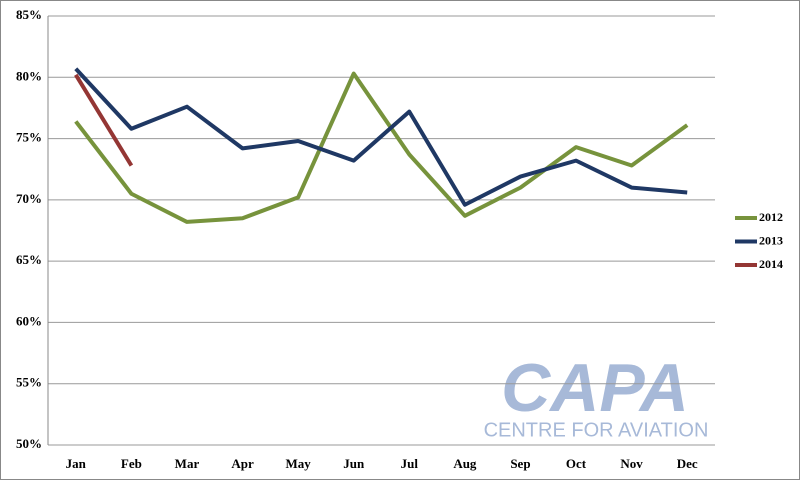  What do you see at coordinates (187, 463) in the screenshot?
I see `x-tick-label: Mar` at bounding box center [187, 463].